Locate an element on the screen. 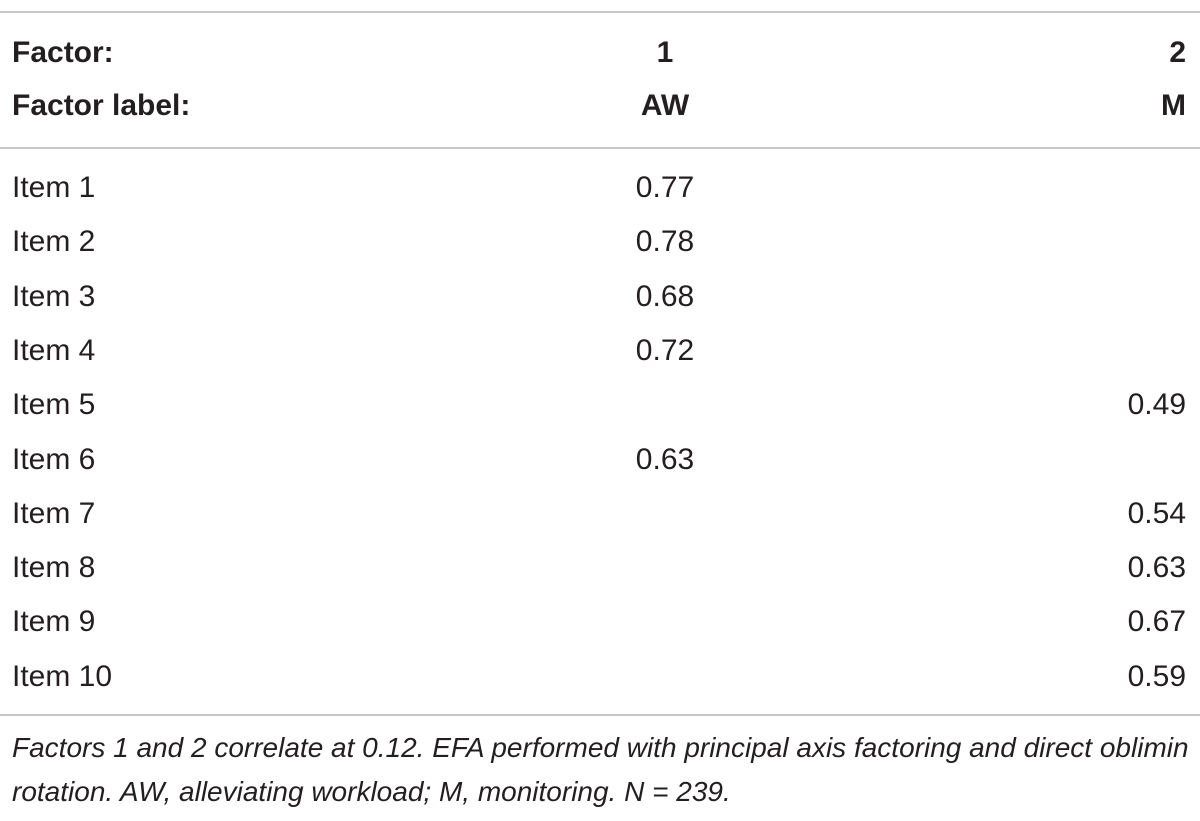  row-item-label: Item 4 is located at coordinates (54, 350).